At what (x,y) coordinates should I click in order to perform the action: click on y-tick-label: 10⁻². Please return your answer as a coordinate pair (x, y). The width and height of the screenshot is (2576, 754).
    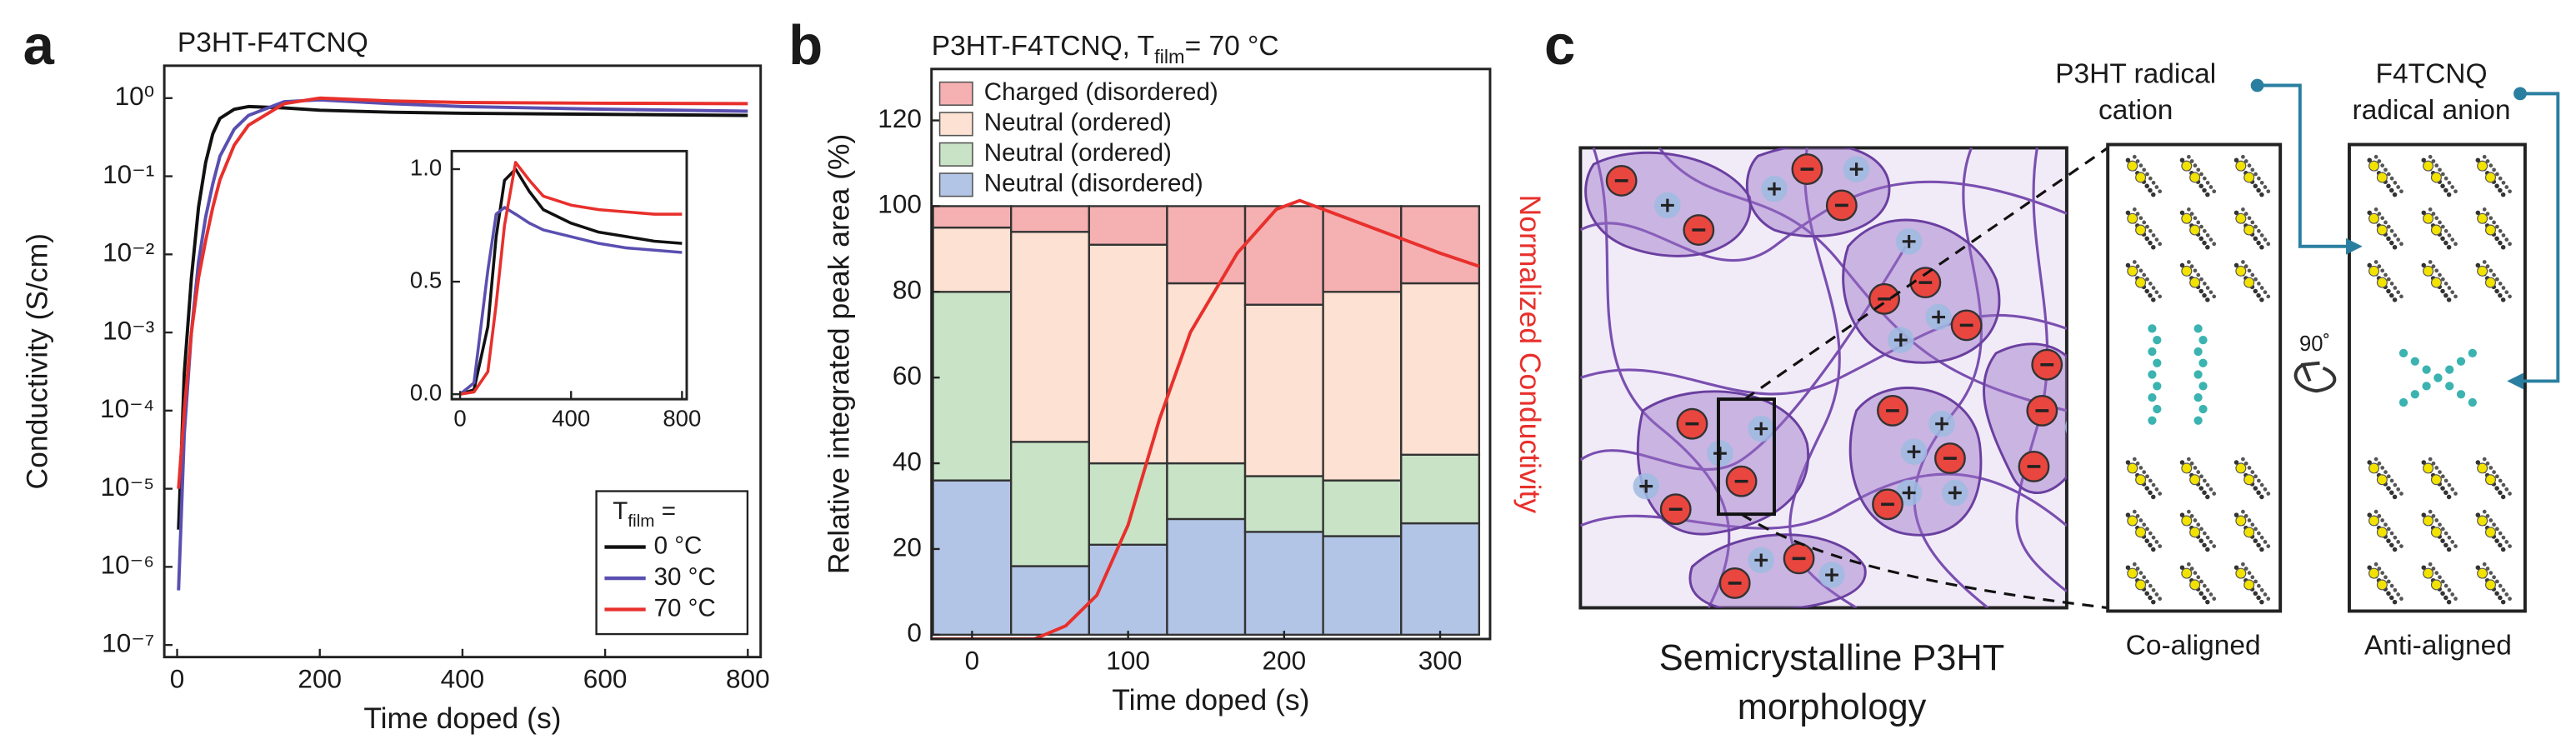
    Looking at the image, I should click on (128, 252).